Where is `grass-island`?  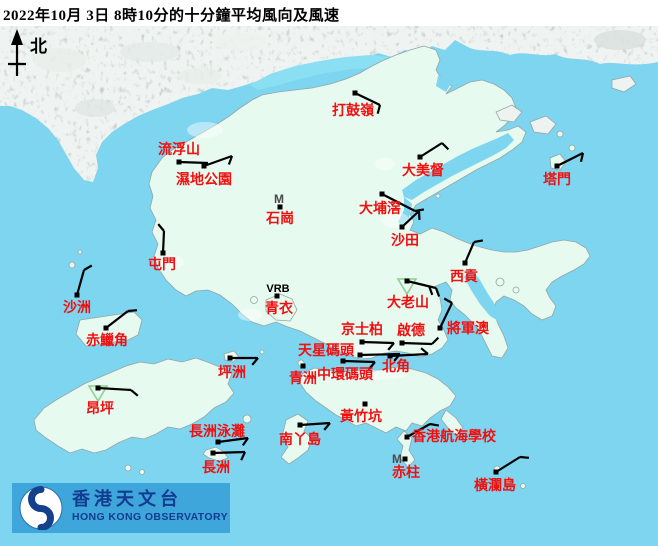 grass-island is located at coordinates (572, 148).